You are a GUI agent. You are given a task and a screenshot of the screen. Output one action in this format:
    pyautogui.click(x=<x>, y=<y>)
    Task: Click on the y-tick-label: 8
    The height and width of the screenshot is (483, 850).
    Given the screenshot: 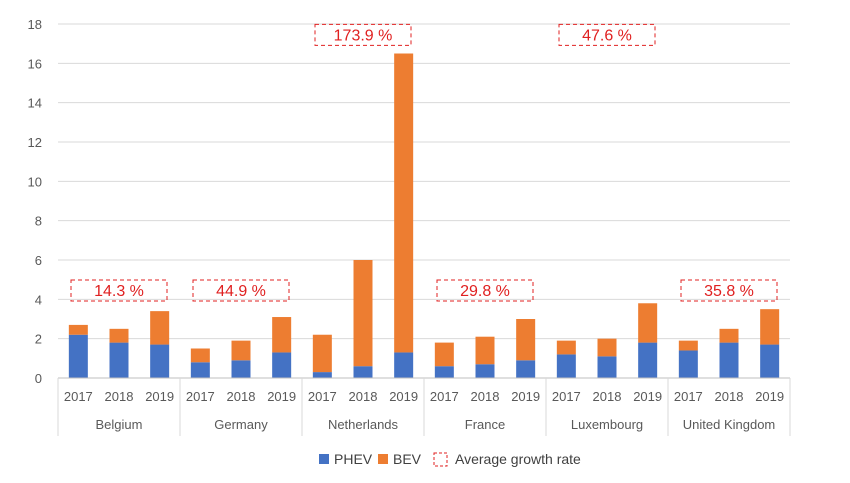 What is the action you would take?
    pyautogui.click(x=38, y=221)
    